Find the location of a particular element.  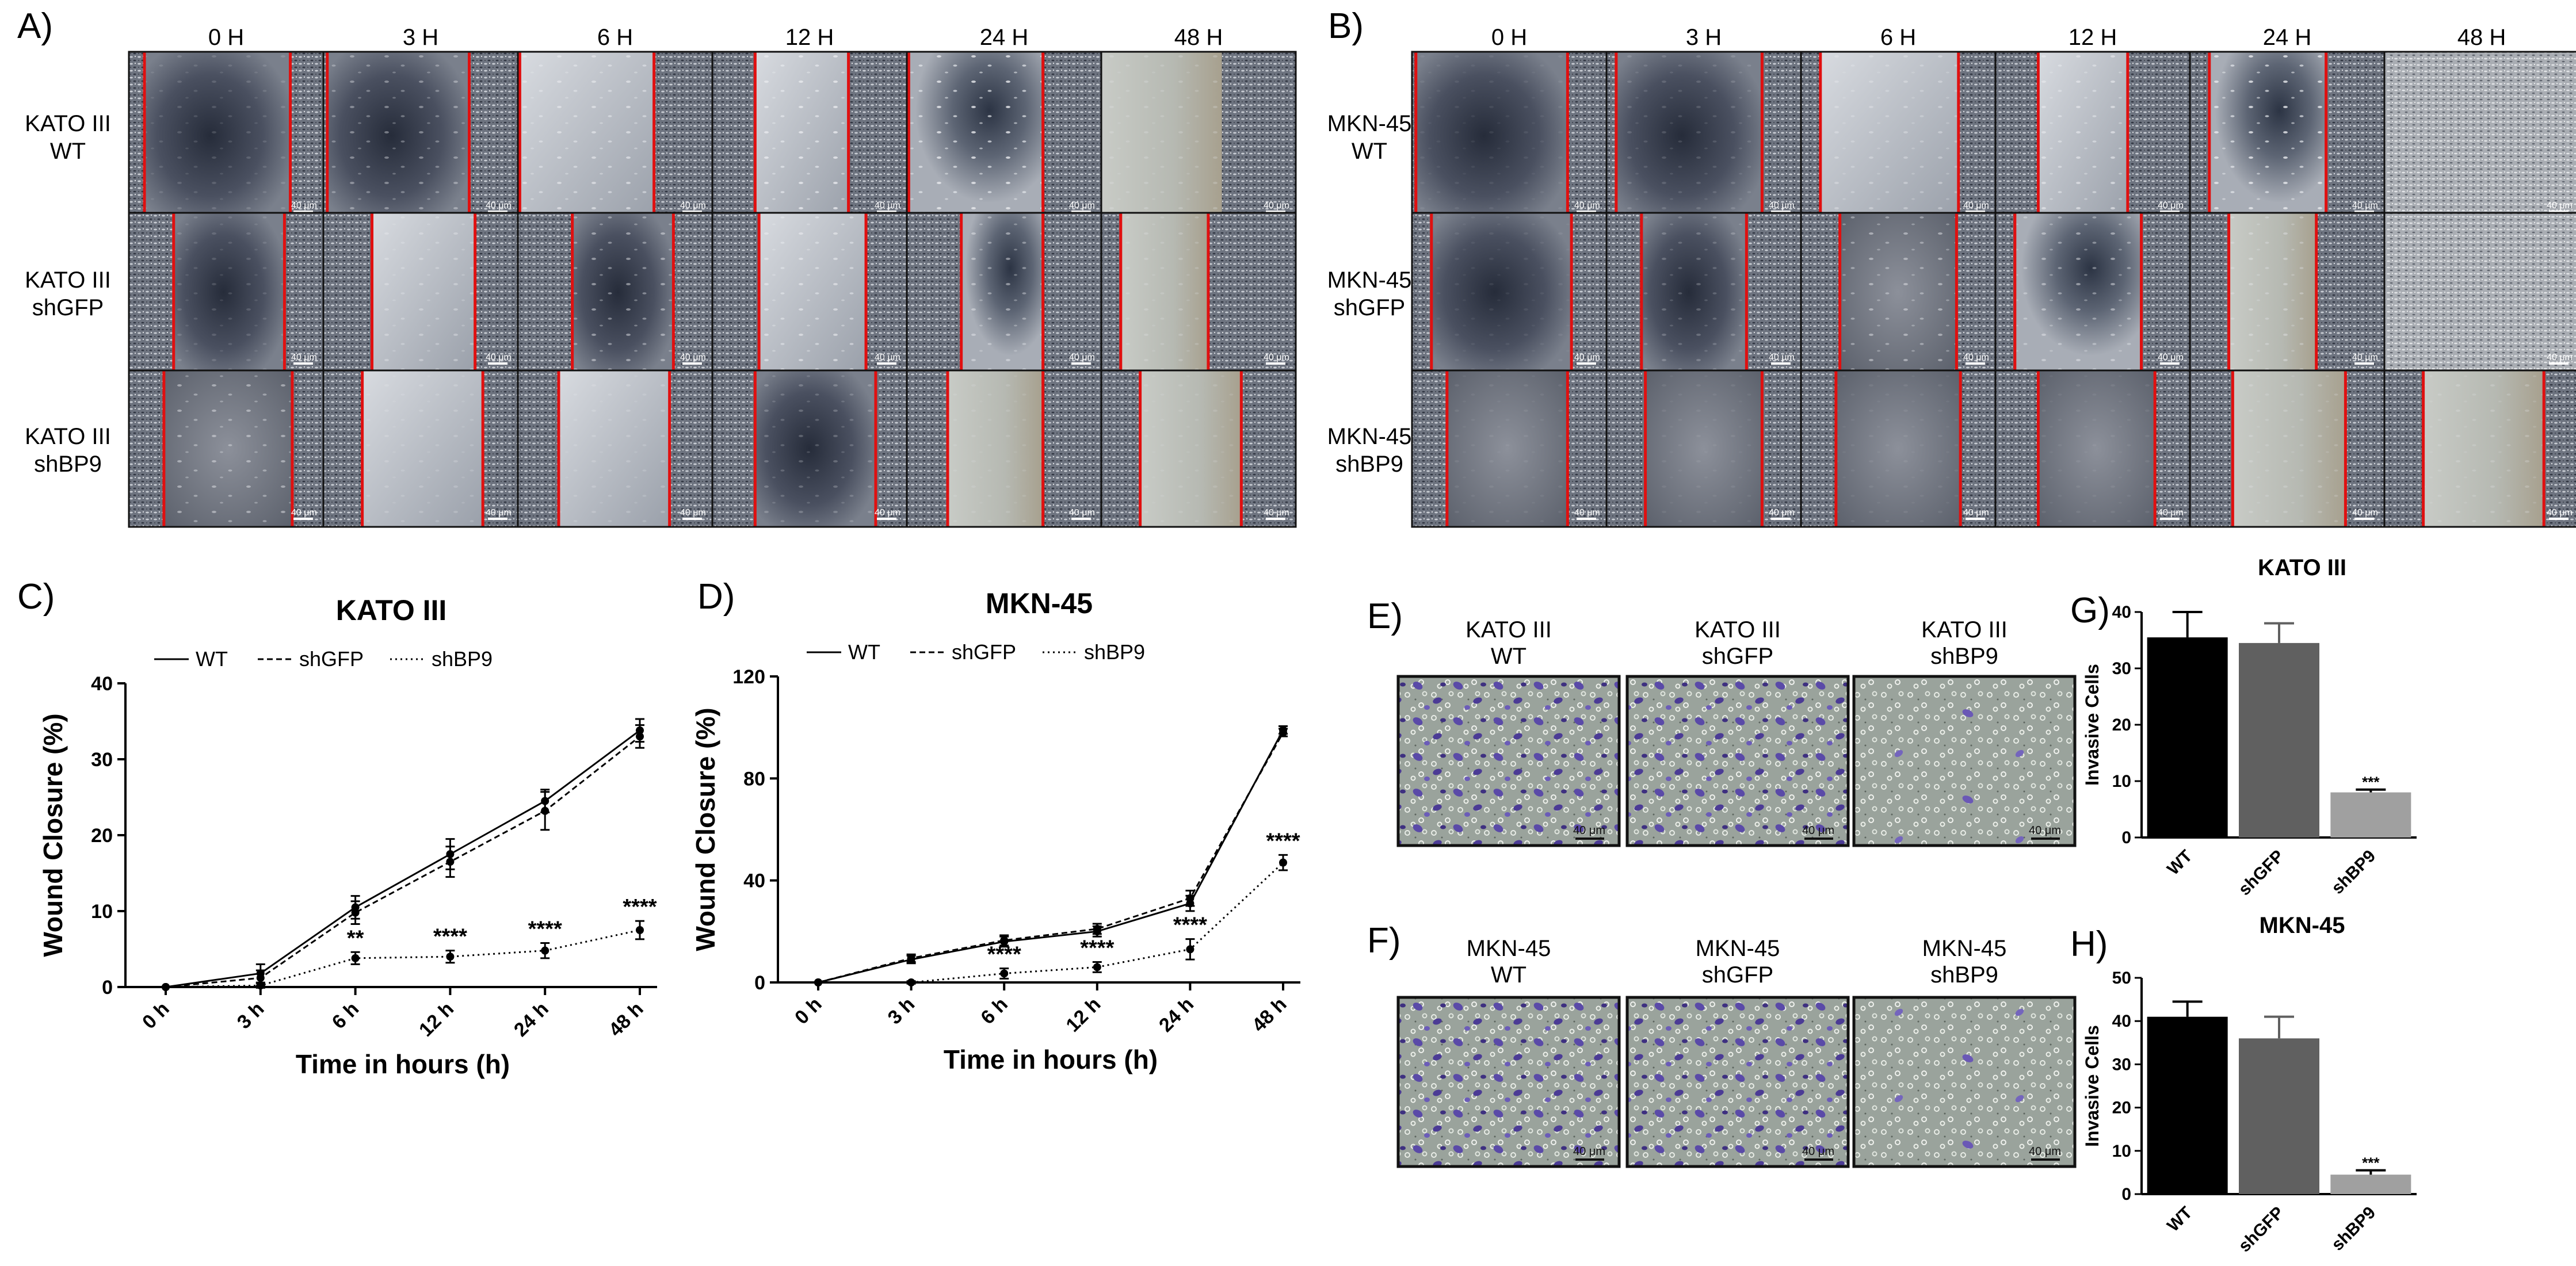

y-tick-label: 10 is located at coordinates (2121, 1151).